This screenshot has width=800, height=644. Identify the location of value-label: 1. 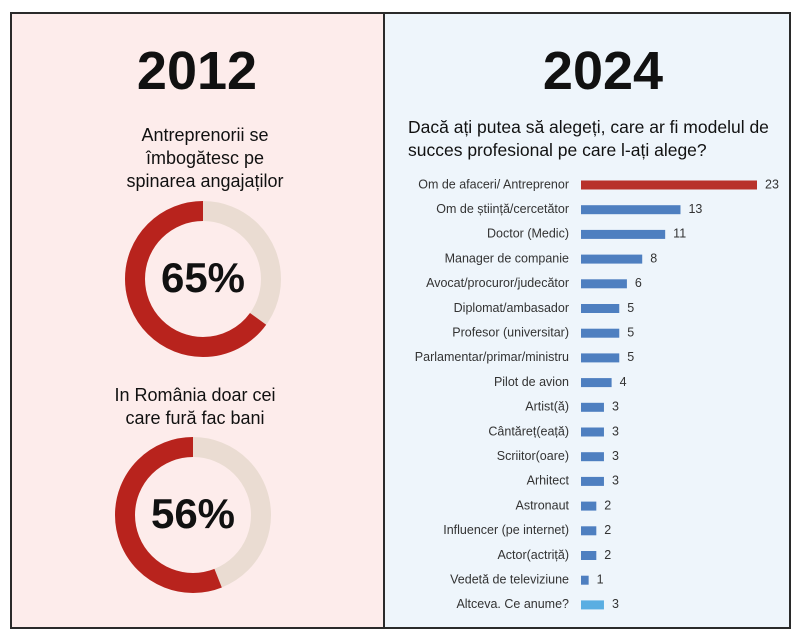
(600, 579).